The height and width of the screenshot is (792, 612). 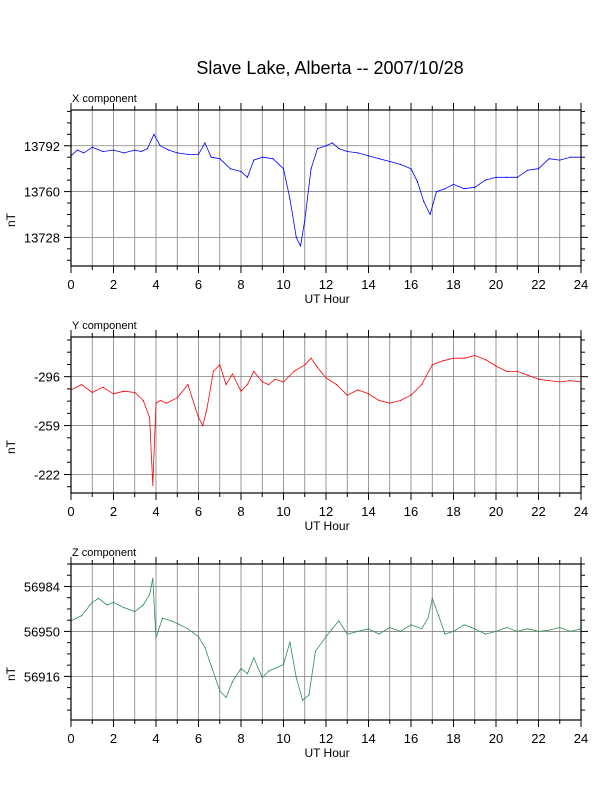 I want to click on x-tick-label: 24, so click(x=581, y=284).